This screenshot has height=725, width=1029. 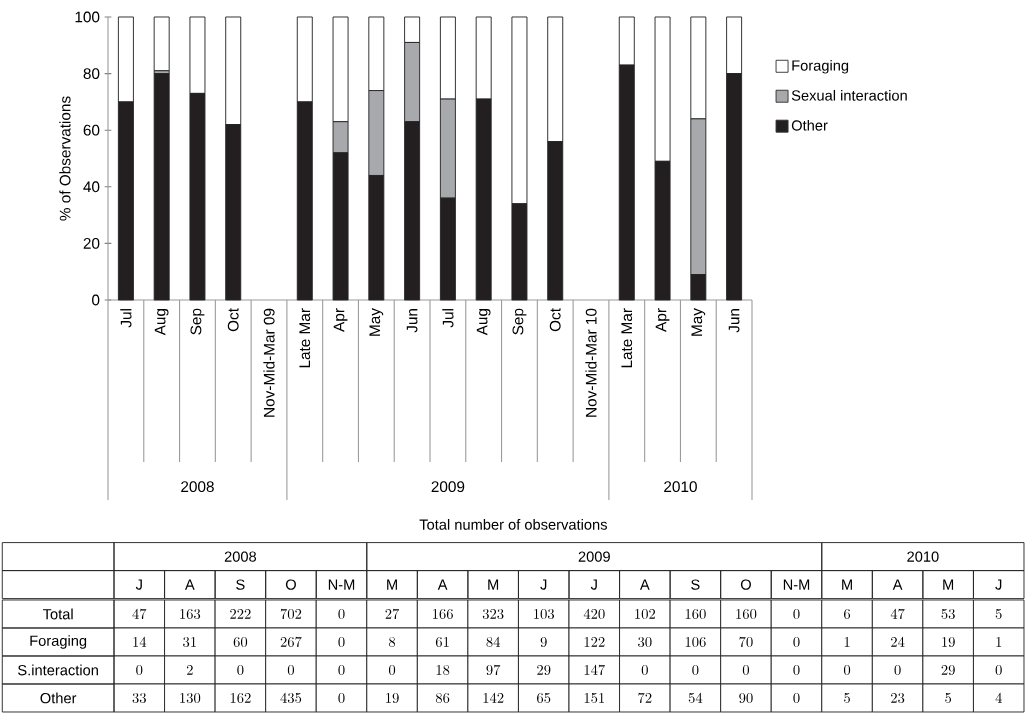 What do you see at coordinates (269, 362) in the screenshot?
I see `x-tick-label: Nov-Mid-Mar 09` at bounding box center [269, 362].